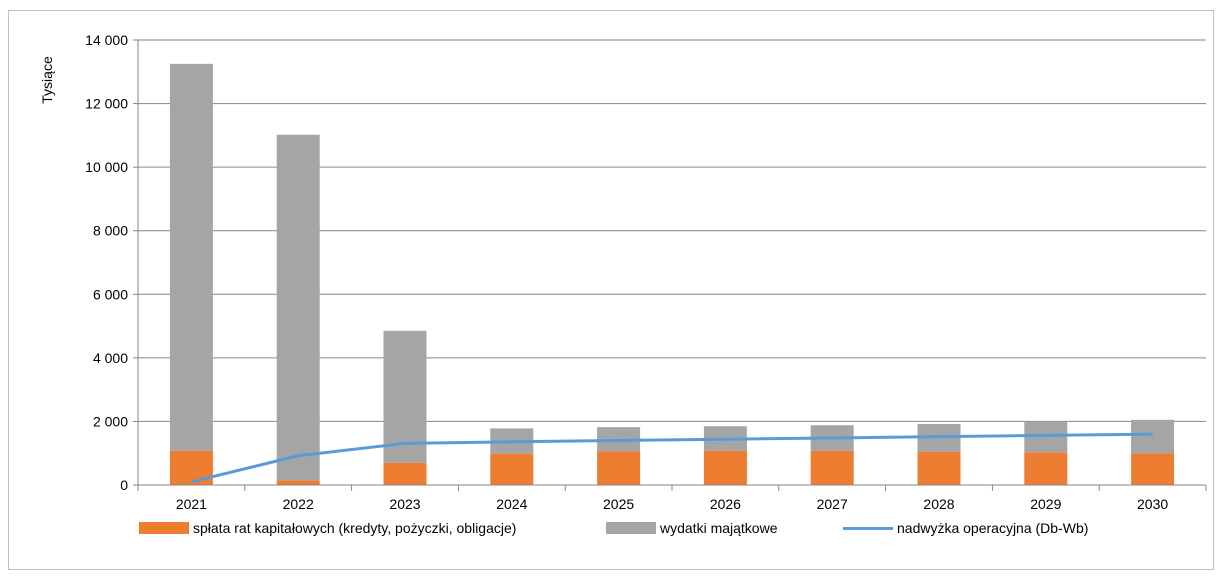 The height and width of the screenshot is (578, 1223). What do you see at coordinates (719, 528) in the screenshot?
I see `legend-label-wydatki: wydatki majątkowe` at bounding box center [719, 528].